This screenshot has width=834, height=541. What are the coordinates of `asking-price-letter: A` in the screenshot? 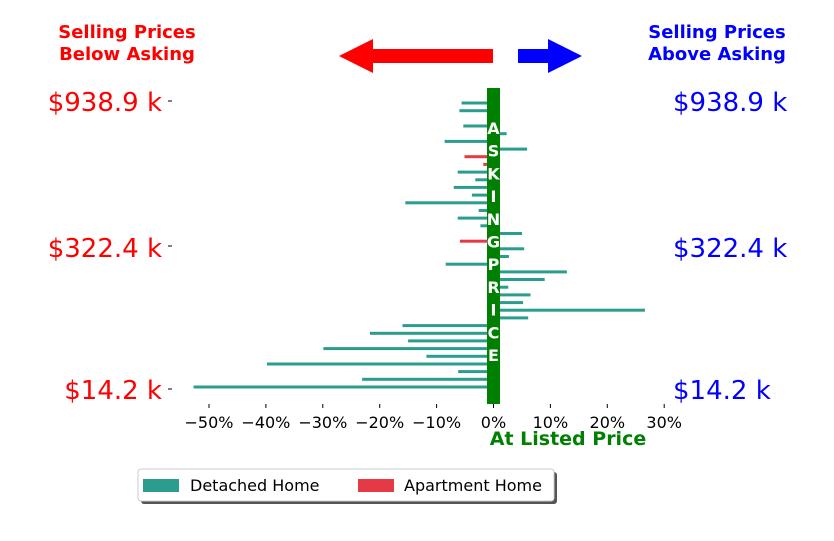 It's located at (493, 128).